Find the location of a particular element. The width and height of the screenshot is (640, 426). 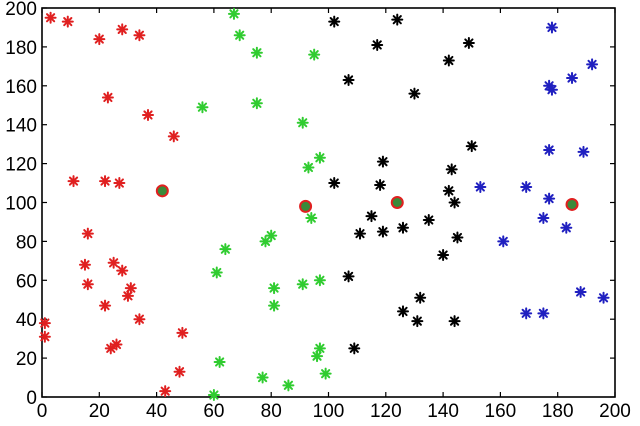

x-tick-label: 120 is located at coordinates (386, 411).